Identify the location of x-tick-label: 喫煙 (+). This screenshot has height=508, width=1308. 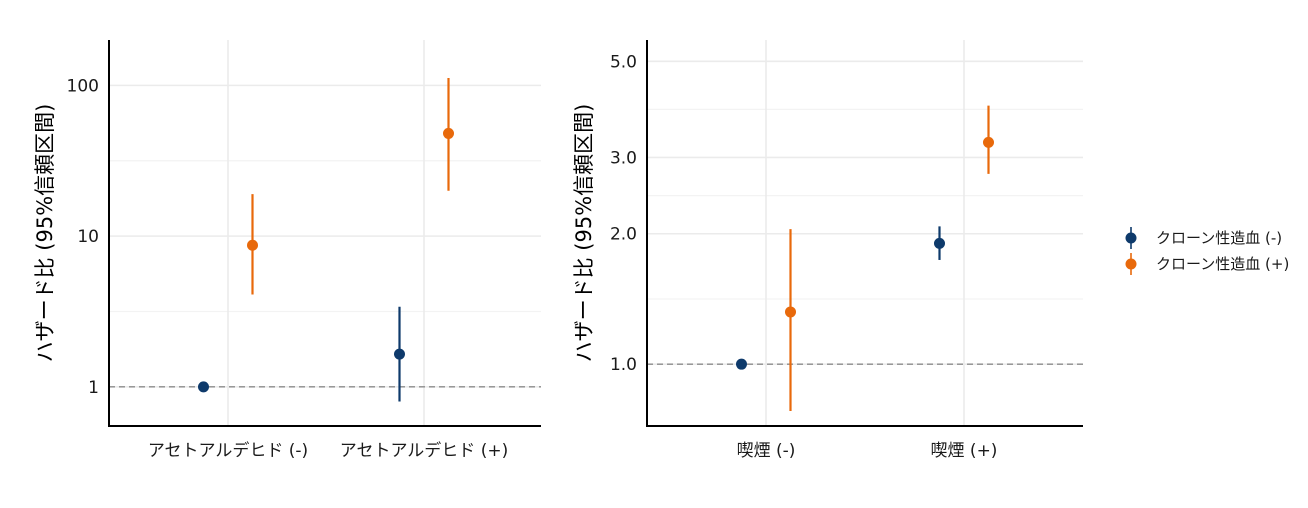
(964, 451).